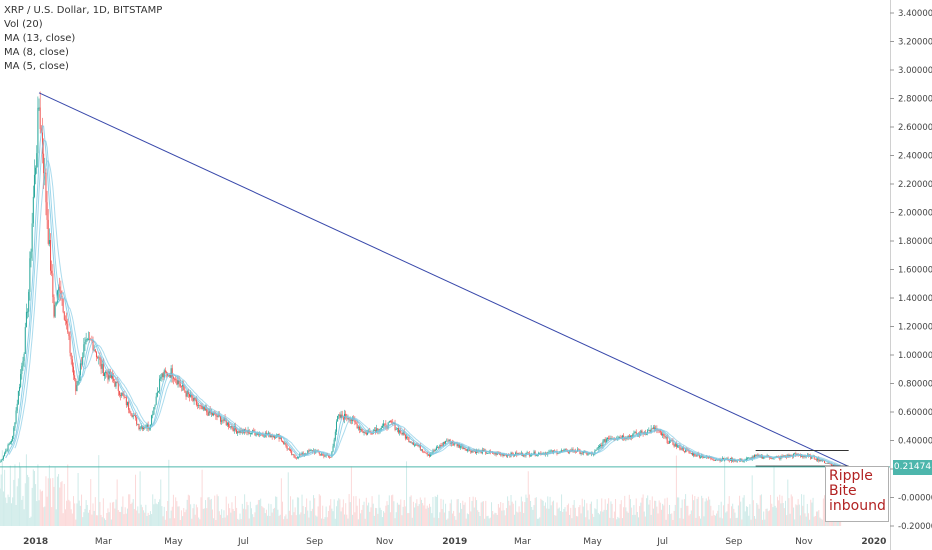 This screenshot has width=932, height=550. Describe the element at coordinates (83, 10) in the screenshot. I see `chart-title: XRP / U.S. Dollar, 1D, BITSTAMP` at that location.